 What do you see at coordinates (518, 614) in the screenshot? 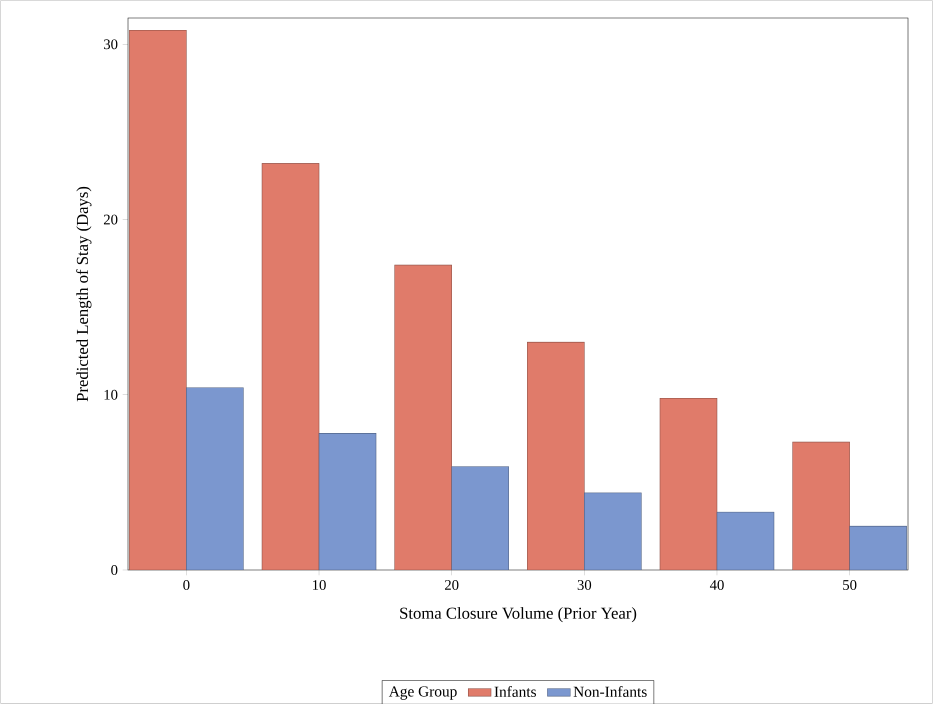
I see `x-axis-title: Stoma Closure Volume (Prior Year)` at bounding box center [518, 614].